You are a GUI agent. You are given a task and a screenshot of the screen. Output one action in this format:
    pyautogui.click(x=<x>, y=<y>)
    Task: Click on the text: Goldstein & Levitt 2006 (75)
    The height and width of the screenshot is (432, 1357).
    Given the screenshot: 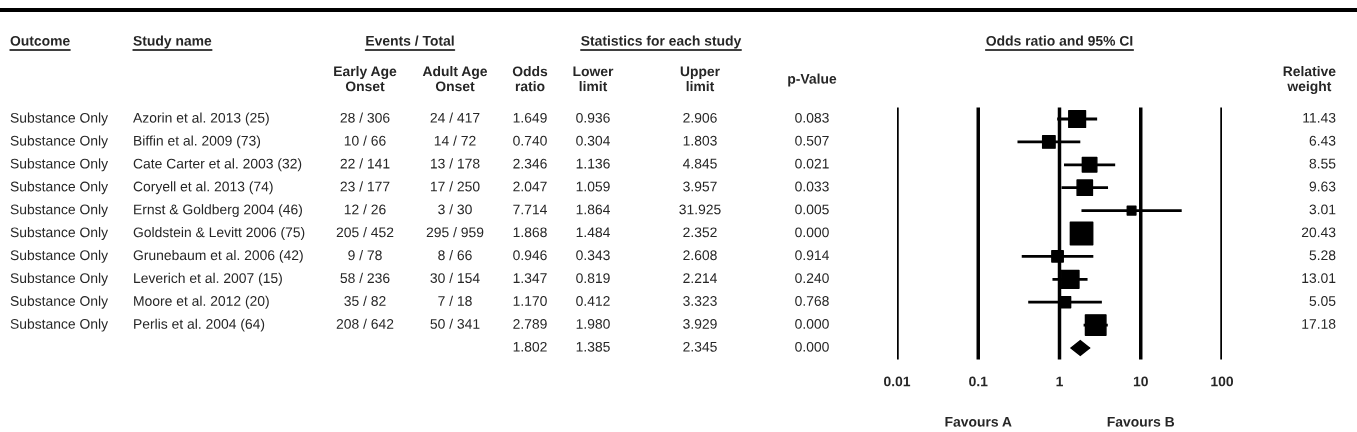 What is the action you would take?
    pyautogui.click(x=219, y=233)
    